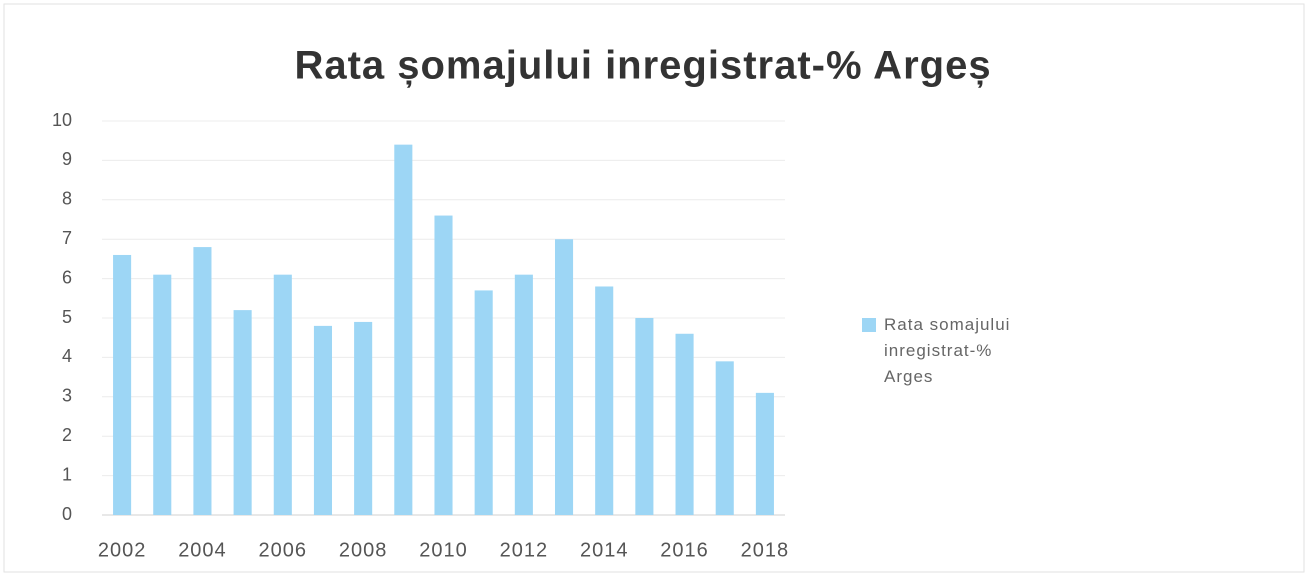 Image resolution: width=1310 pixels, height=578 pixels. Describe the element at coordinates (62, 120) in the screenshot. I see `y-tick-label: 10` at that location.